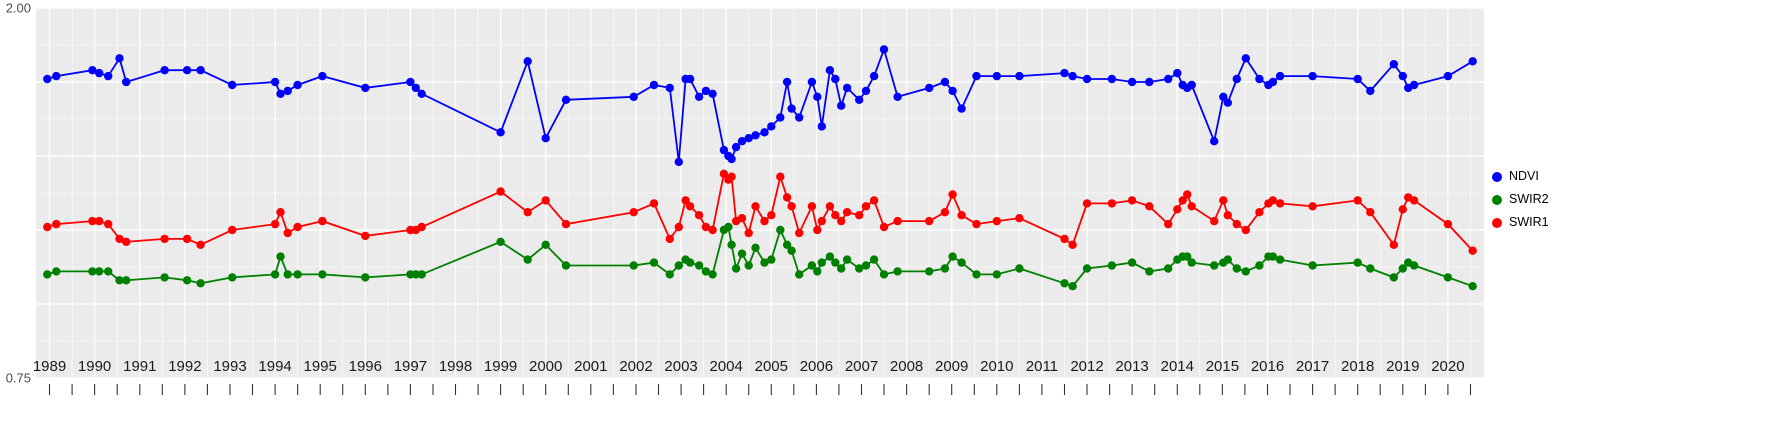 This screenshot has width=1773, height=442. I want to click on x-tick-label: 1993, so click(229, 366).